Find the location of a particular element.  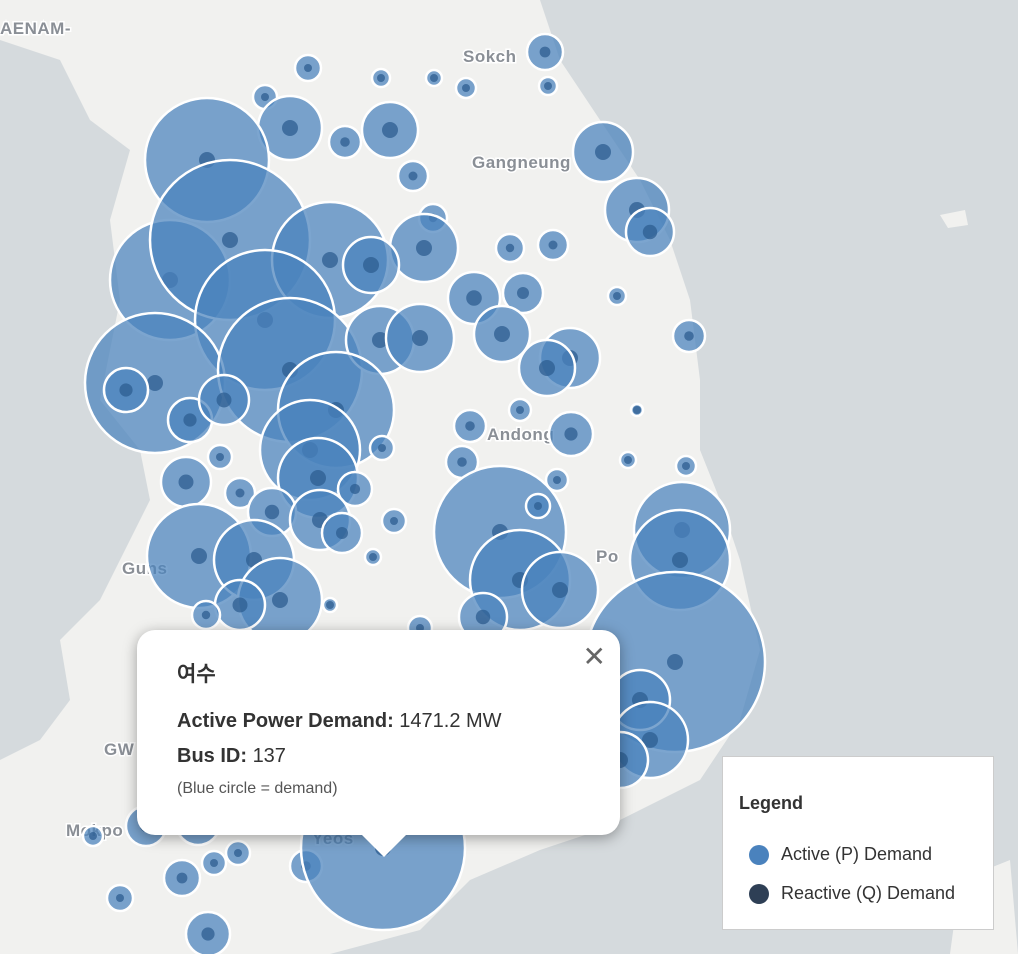

place-label: AENAM- is located at coordinates (35, 28).